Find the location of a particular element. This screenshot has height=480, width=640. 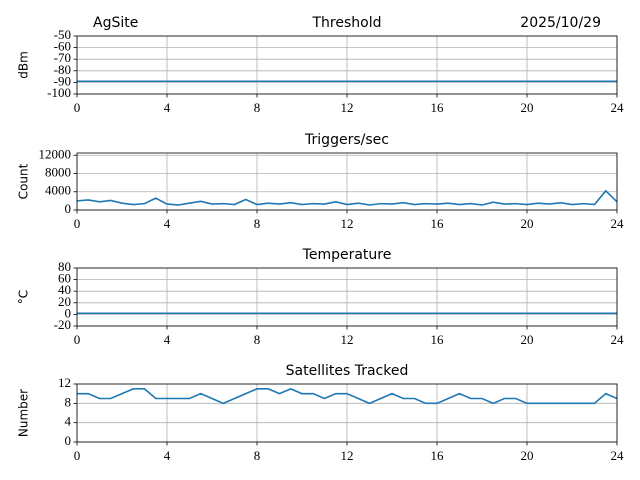

site-label: AgSite is located at coordinates (115, 23).